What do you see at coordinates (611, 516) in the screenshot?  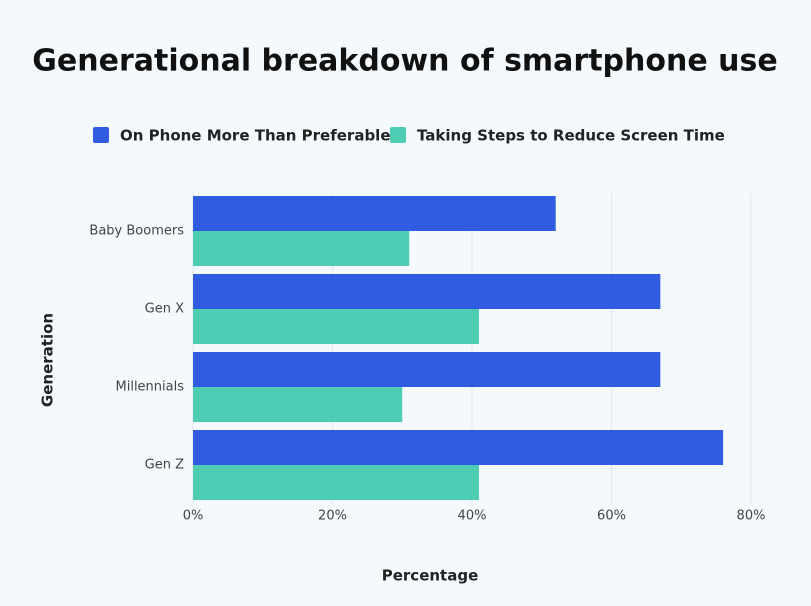 I see `x-tick-label: 60%` at bounding box center [611, 516].